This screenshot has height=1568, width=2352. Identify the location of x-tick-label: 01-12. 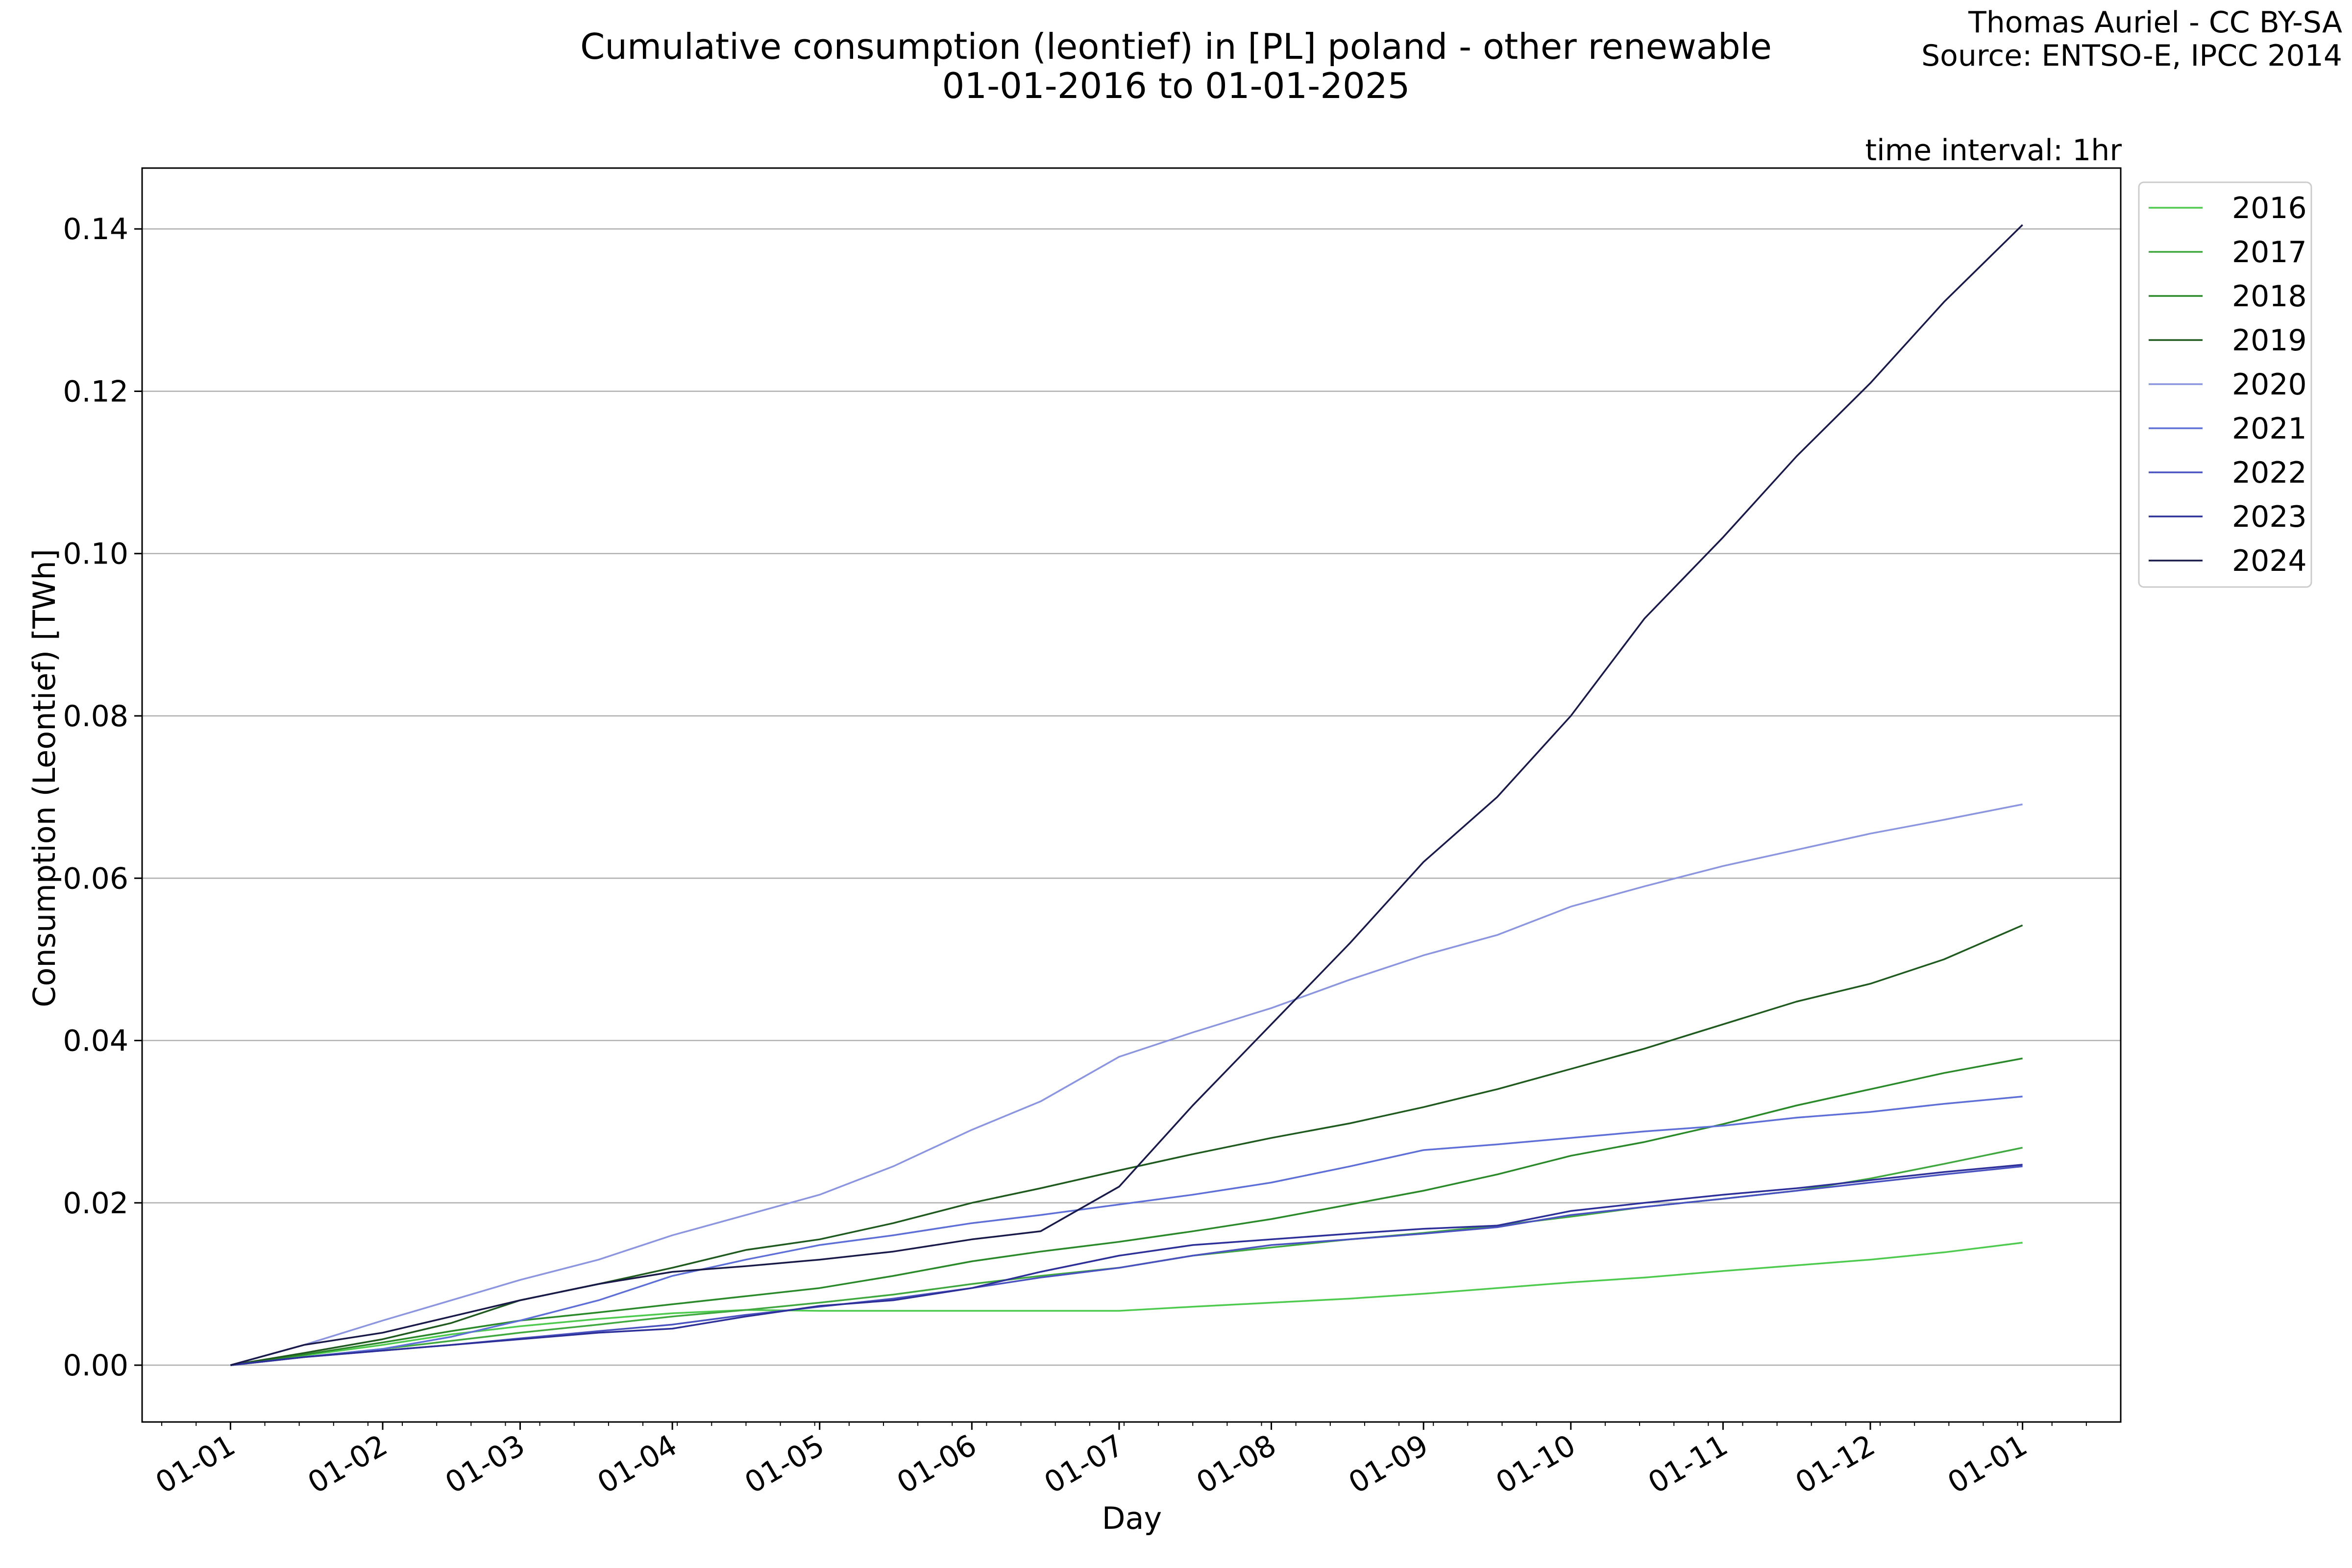
(1835, 1464).